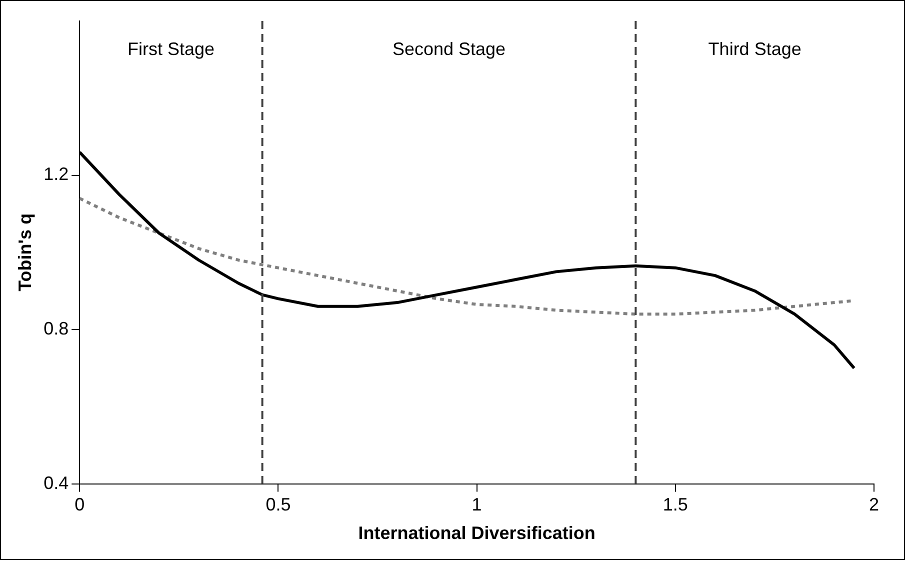 The image size is (915, 570). What do you see at coordinates (449, 48) in the screenshot?
I see `annotation: Second Stage` at bounding box center [449, 48].